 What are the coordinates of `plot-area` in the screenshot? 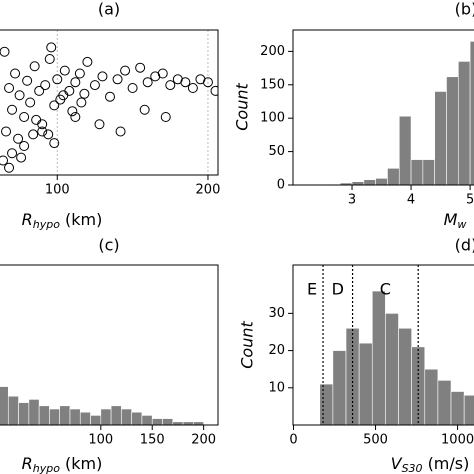 It's located at (109, 102).